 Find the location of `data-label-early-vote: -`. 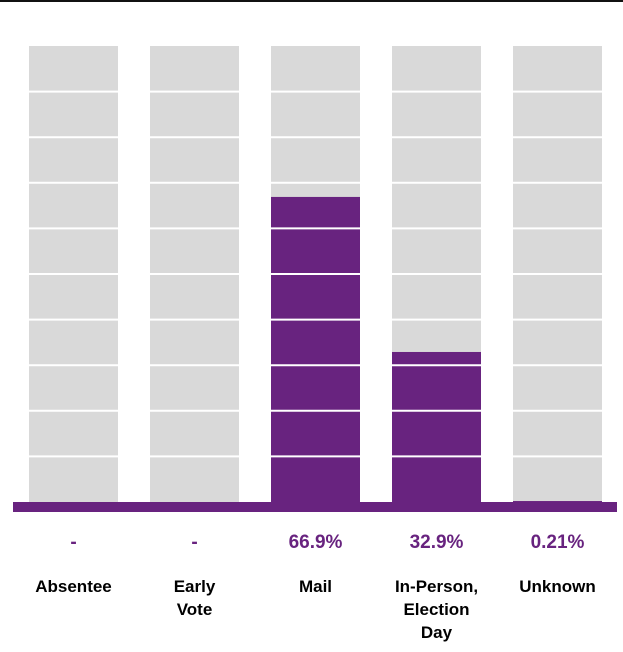

data-label-early-vote: - is located at coordinates (194, 542).